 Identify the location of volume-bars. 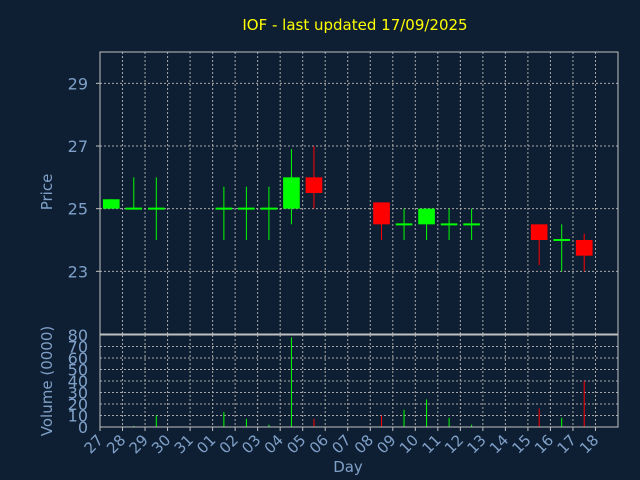
(359, 382).